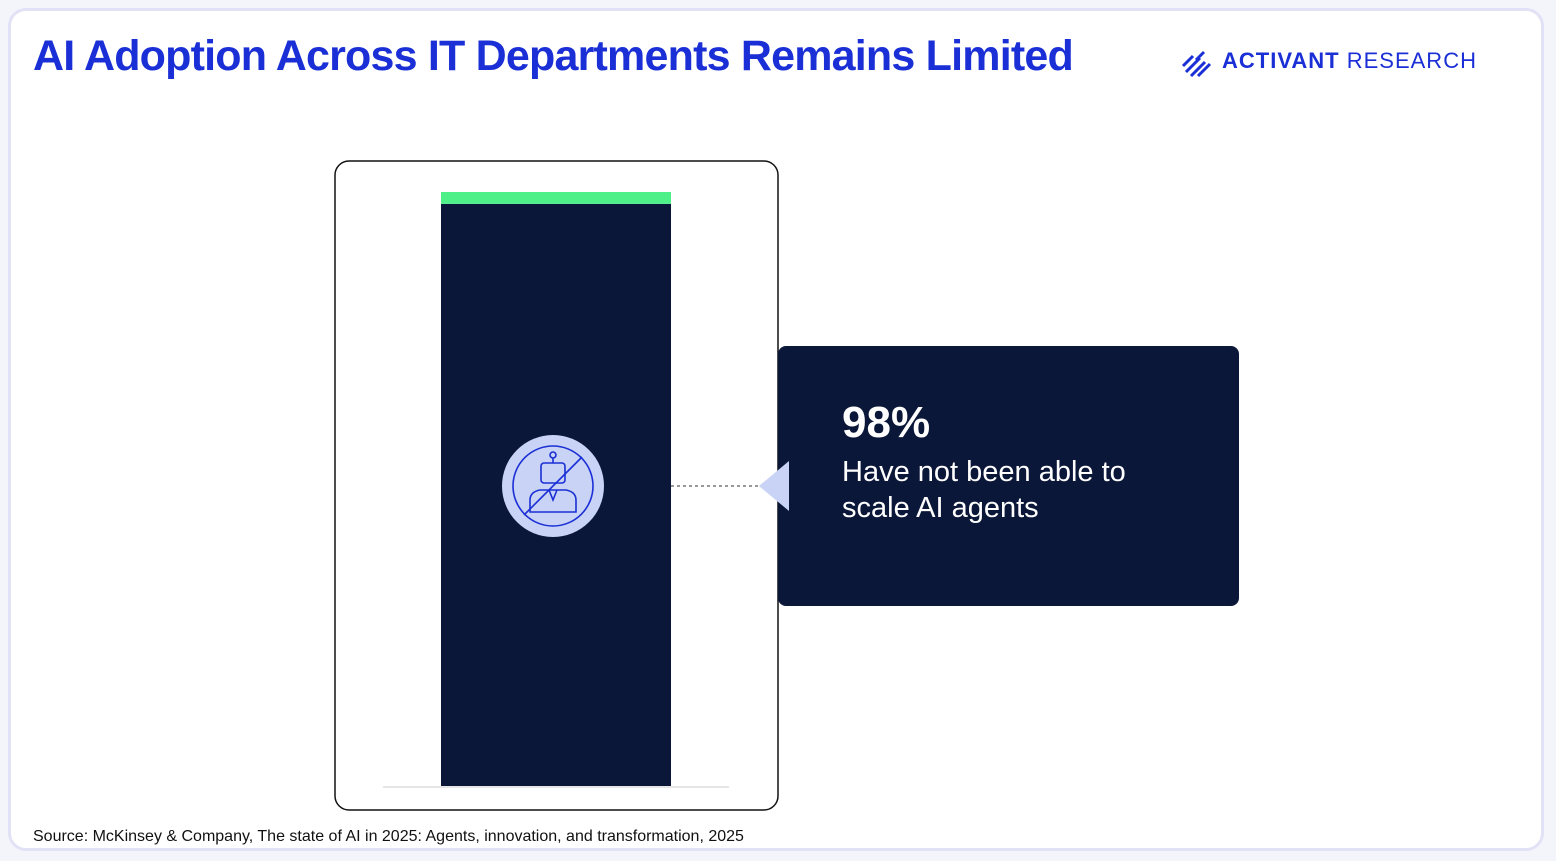 This screenshot has width=1556, height=861. I want to click on robot-body, so click(553, 501).